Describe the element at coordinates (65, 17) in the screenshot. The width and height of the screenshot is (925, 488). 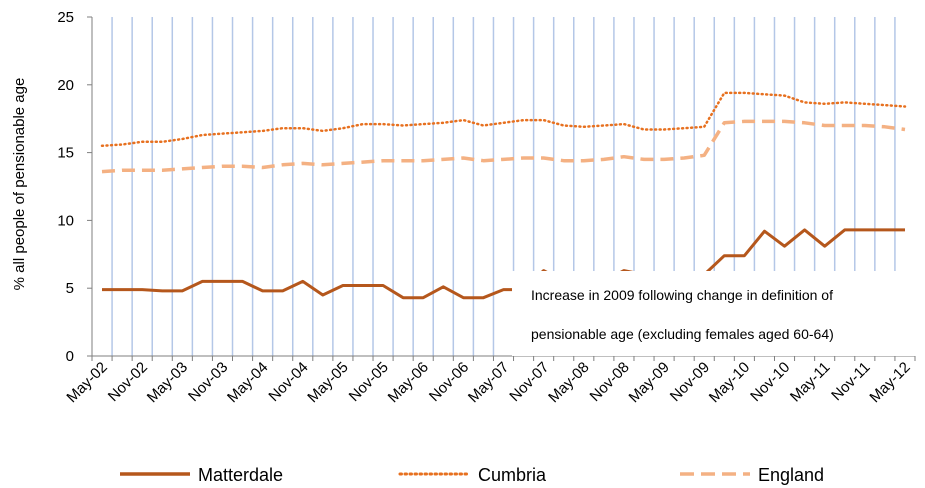
I see `y-tick-label: 25` at that location.